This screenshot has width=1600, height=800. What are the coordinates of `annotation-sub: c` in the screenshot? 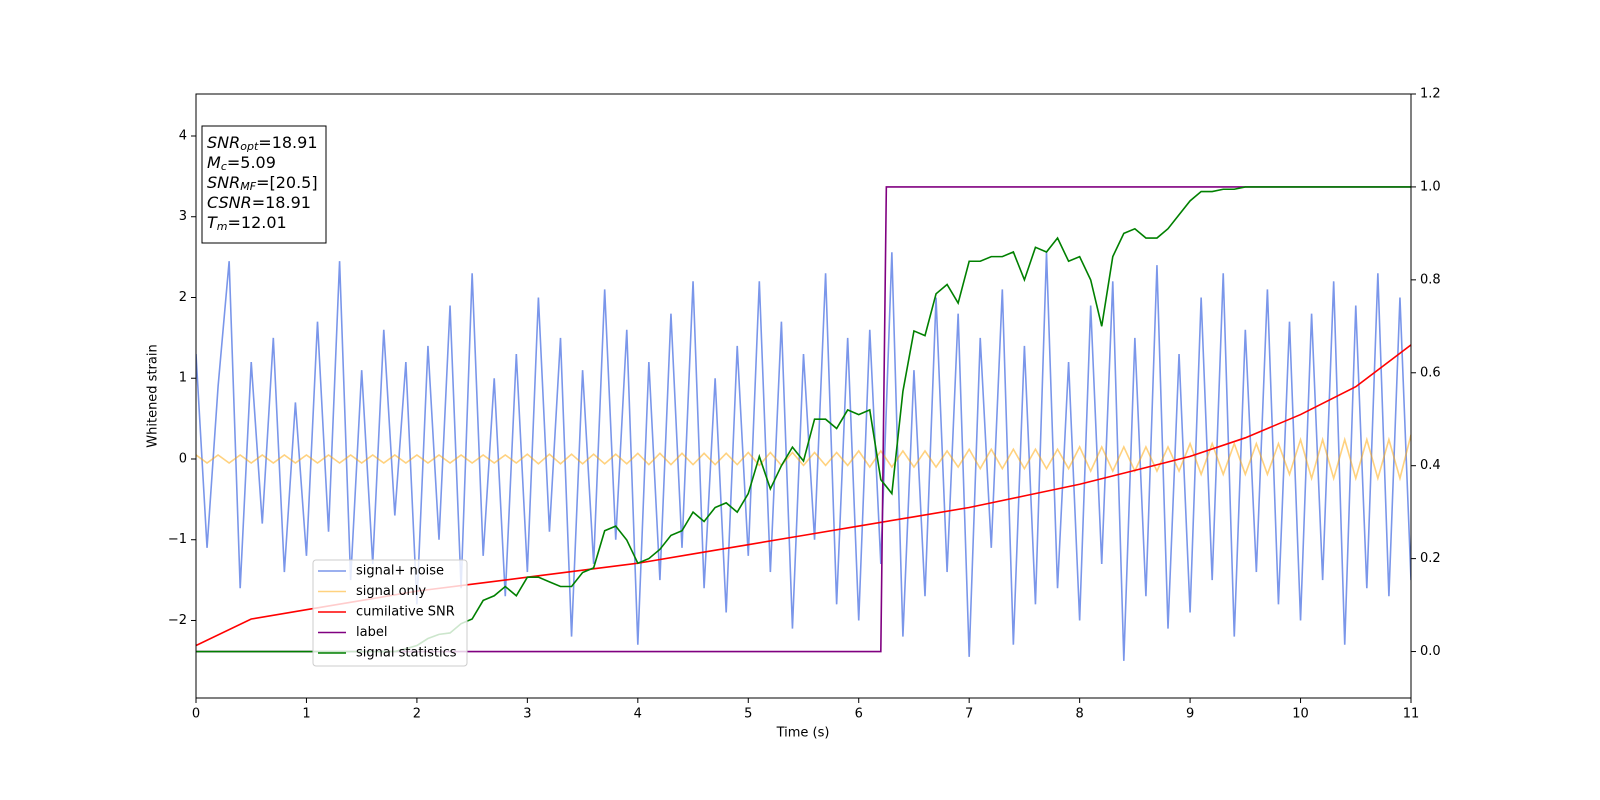 It's located at (224, 166).